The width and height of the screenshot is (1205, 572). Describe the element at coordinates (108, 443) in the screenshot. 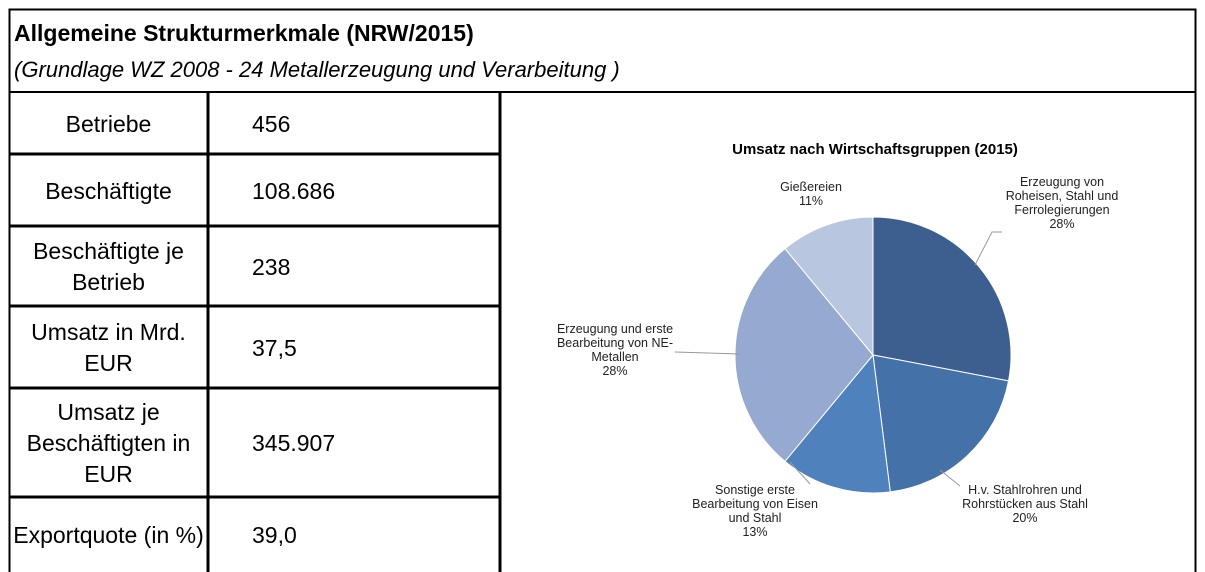

I see `row-label: Umsatz je Beschäftigten in EUR` at that location.